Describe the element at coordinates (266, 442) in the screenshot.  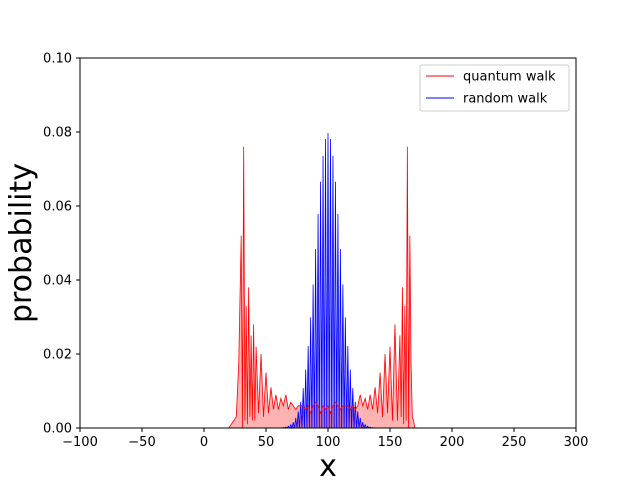
I see `x-tick-label: 50` at that location.